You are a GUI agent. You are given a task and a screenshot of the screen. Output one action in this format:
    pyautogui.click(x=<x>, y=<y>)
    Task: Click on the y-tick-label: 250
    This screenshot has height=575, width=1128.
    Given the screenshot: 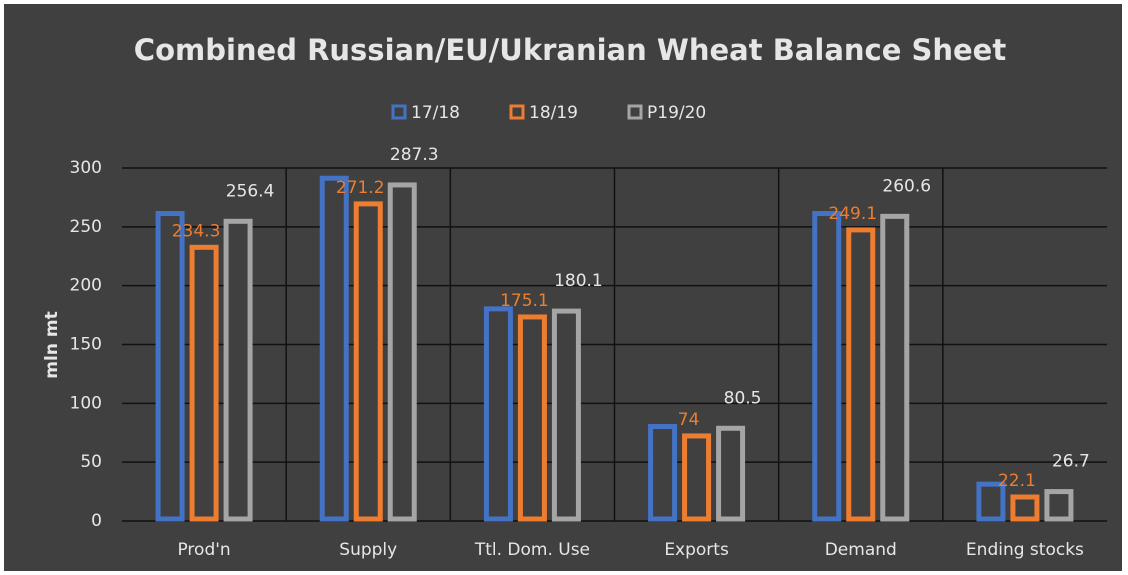 What is the action you would take?
    pyautogui.click(x=86, y=227)
    